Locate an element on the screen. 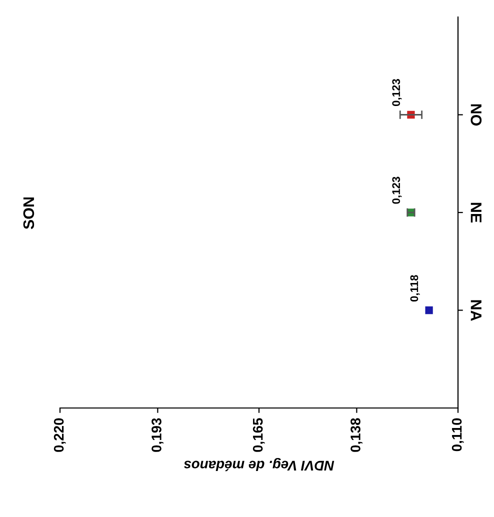  x-axis-title: NDVI Veg. de médanos is located at coordinates (259, 465).